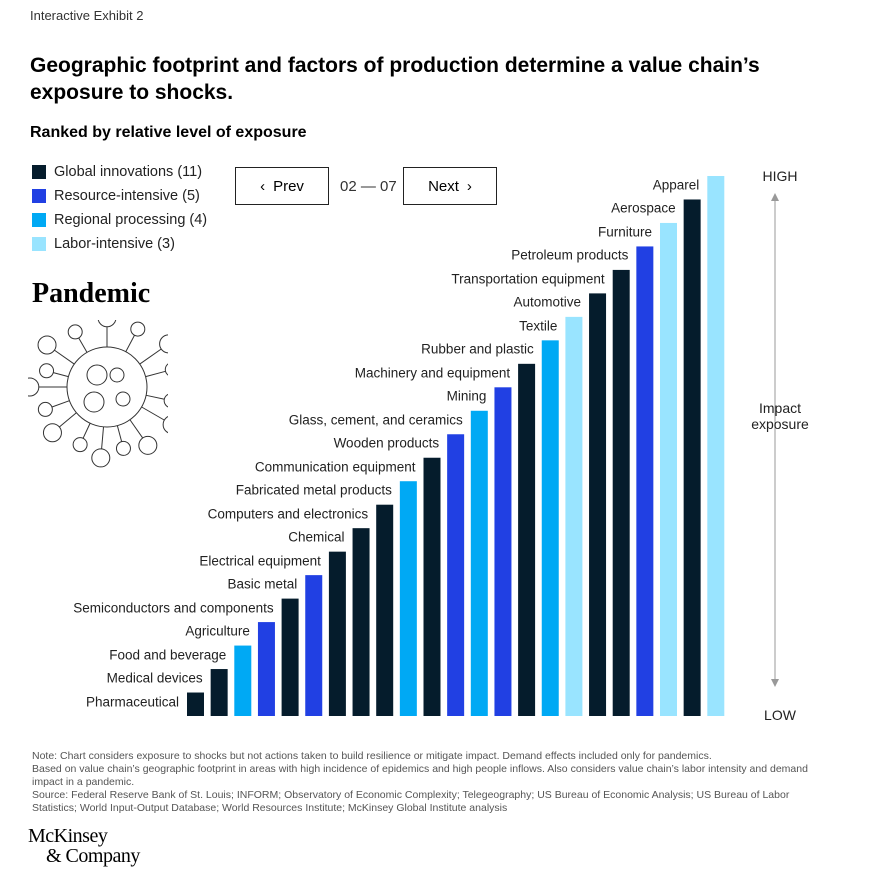 The width and height of the screenshot is (877, 877). Describe the element at coordinates (337, 633) in the screenshot. I see `bar-electrical-equipment` at that location.